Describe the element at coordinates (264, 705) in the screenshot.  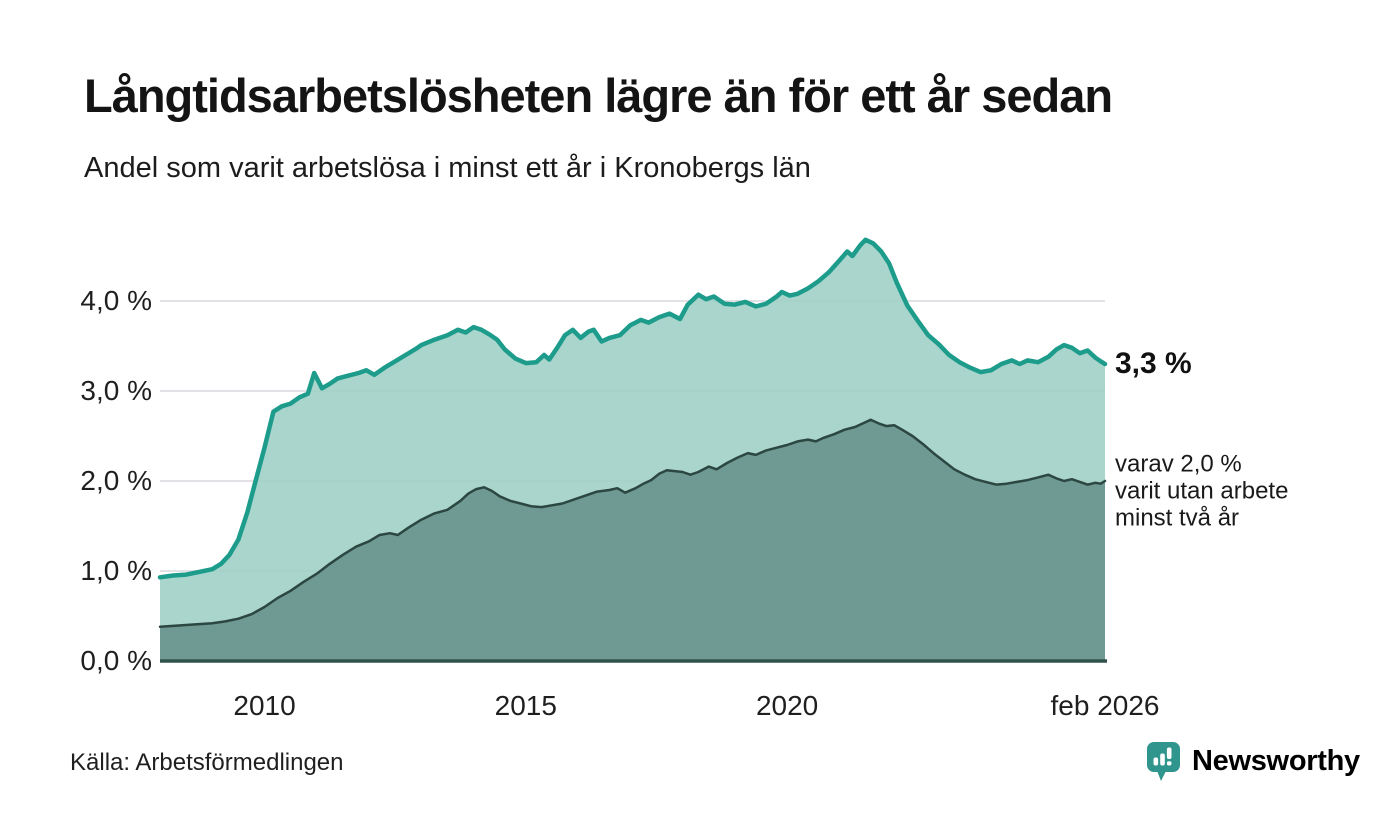
I see `x-tick-label: 2010` at that location.